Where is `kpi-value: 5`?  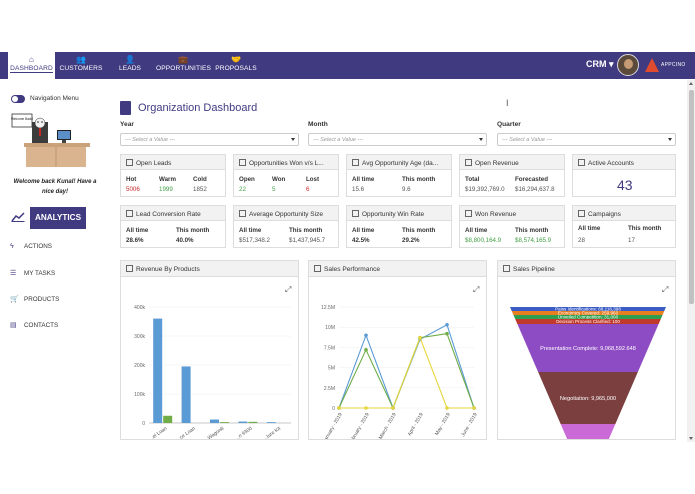 kpi-value: 5 is located at coordinates (274, 189).